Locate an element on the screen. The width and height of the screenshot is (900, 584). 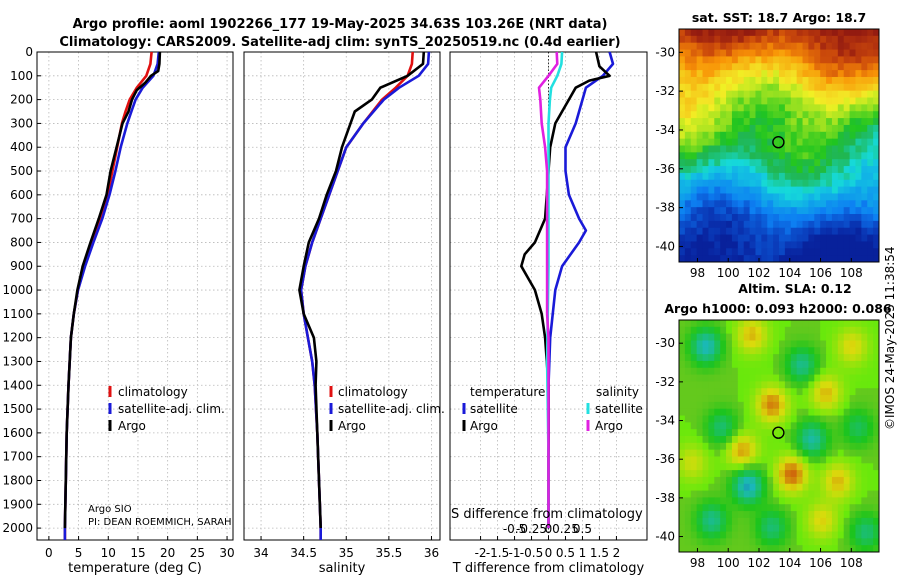
x-tick-label: 30 is located at coordinates (226, 553).